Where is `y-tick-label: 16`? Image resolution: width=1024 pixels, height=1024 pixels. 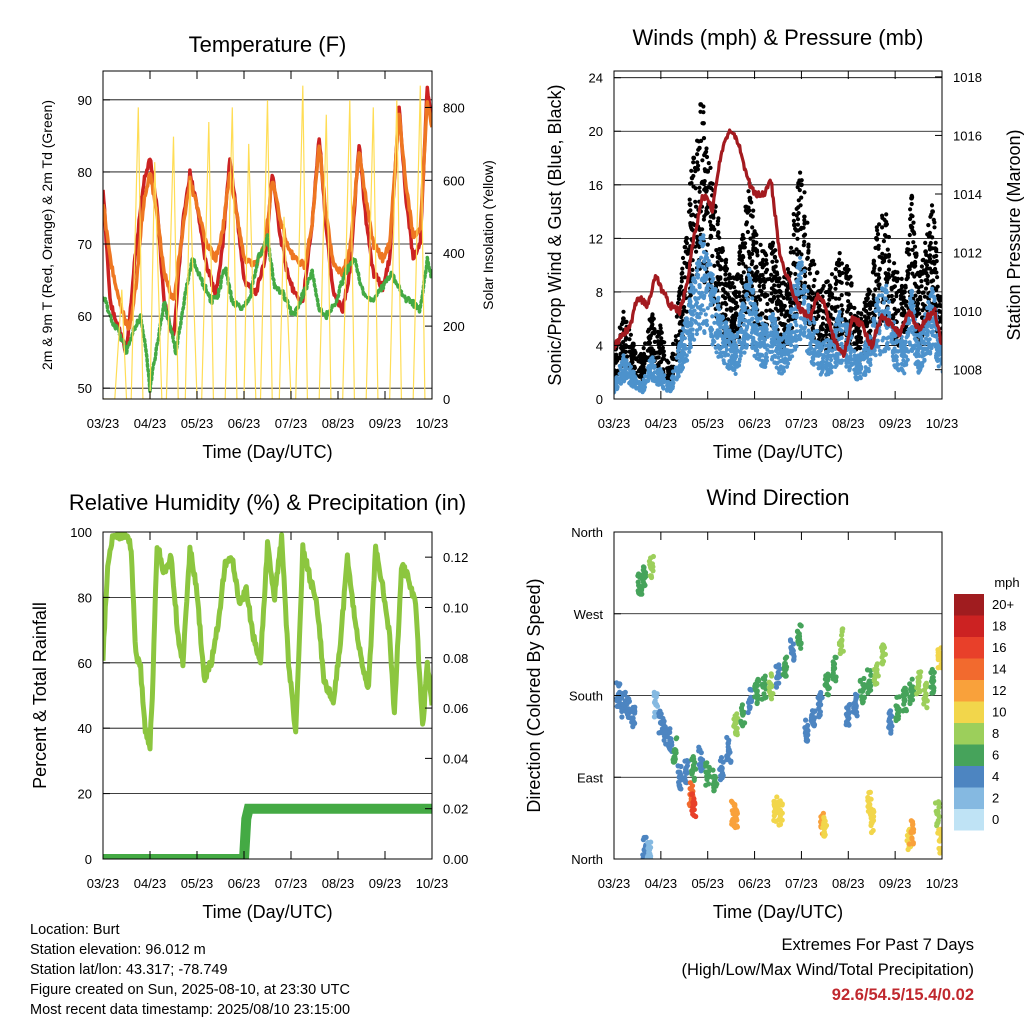
y-tick-label: 16 is located at coordinates (596, 185).